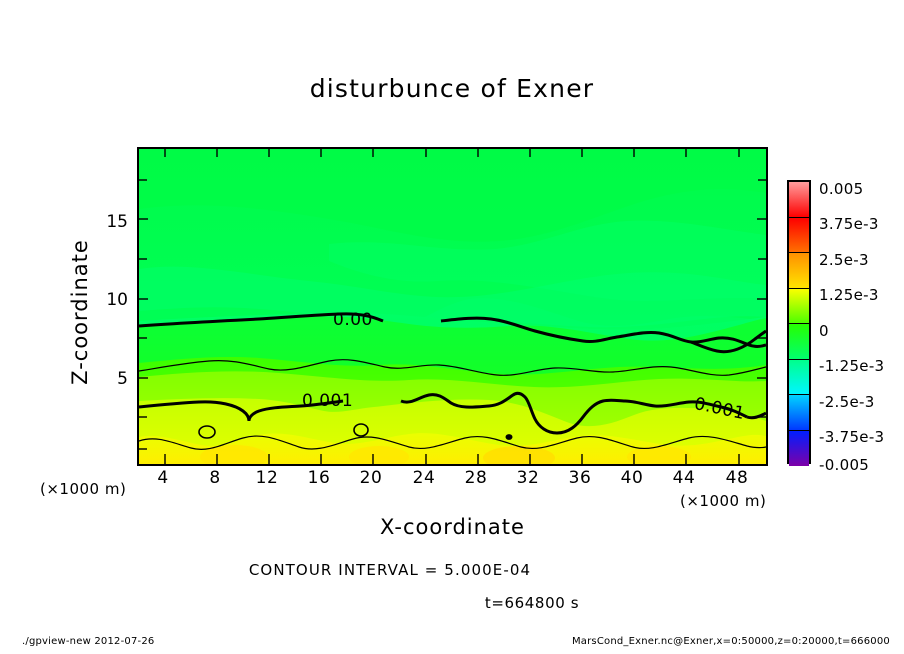  I want to click on x-axis-unit-label: (×1000 m), so click(723, 501).